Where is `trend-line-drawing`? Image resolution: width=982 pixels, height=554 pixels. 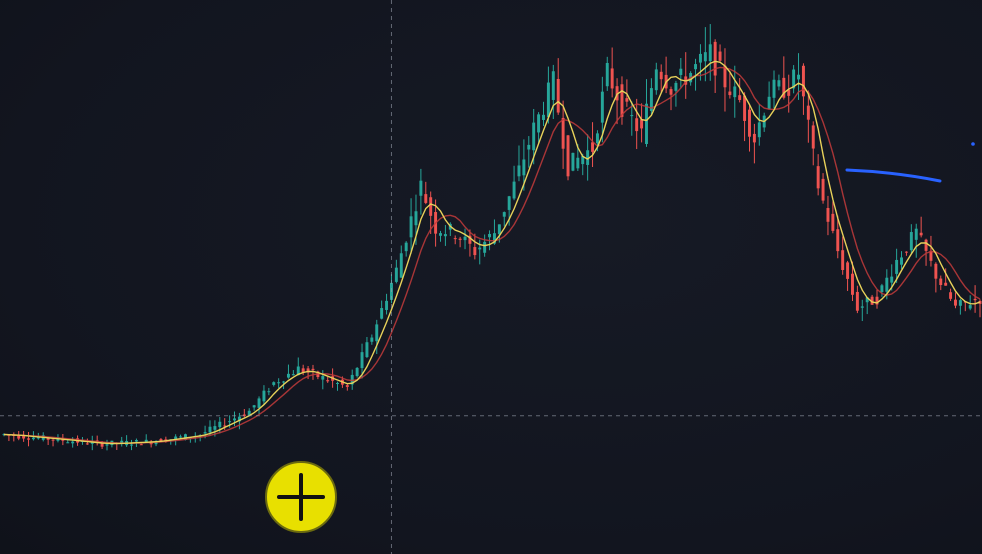
trend-line-drawing is located at coordinates (893, 175).